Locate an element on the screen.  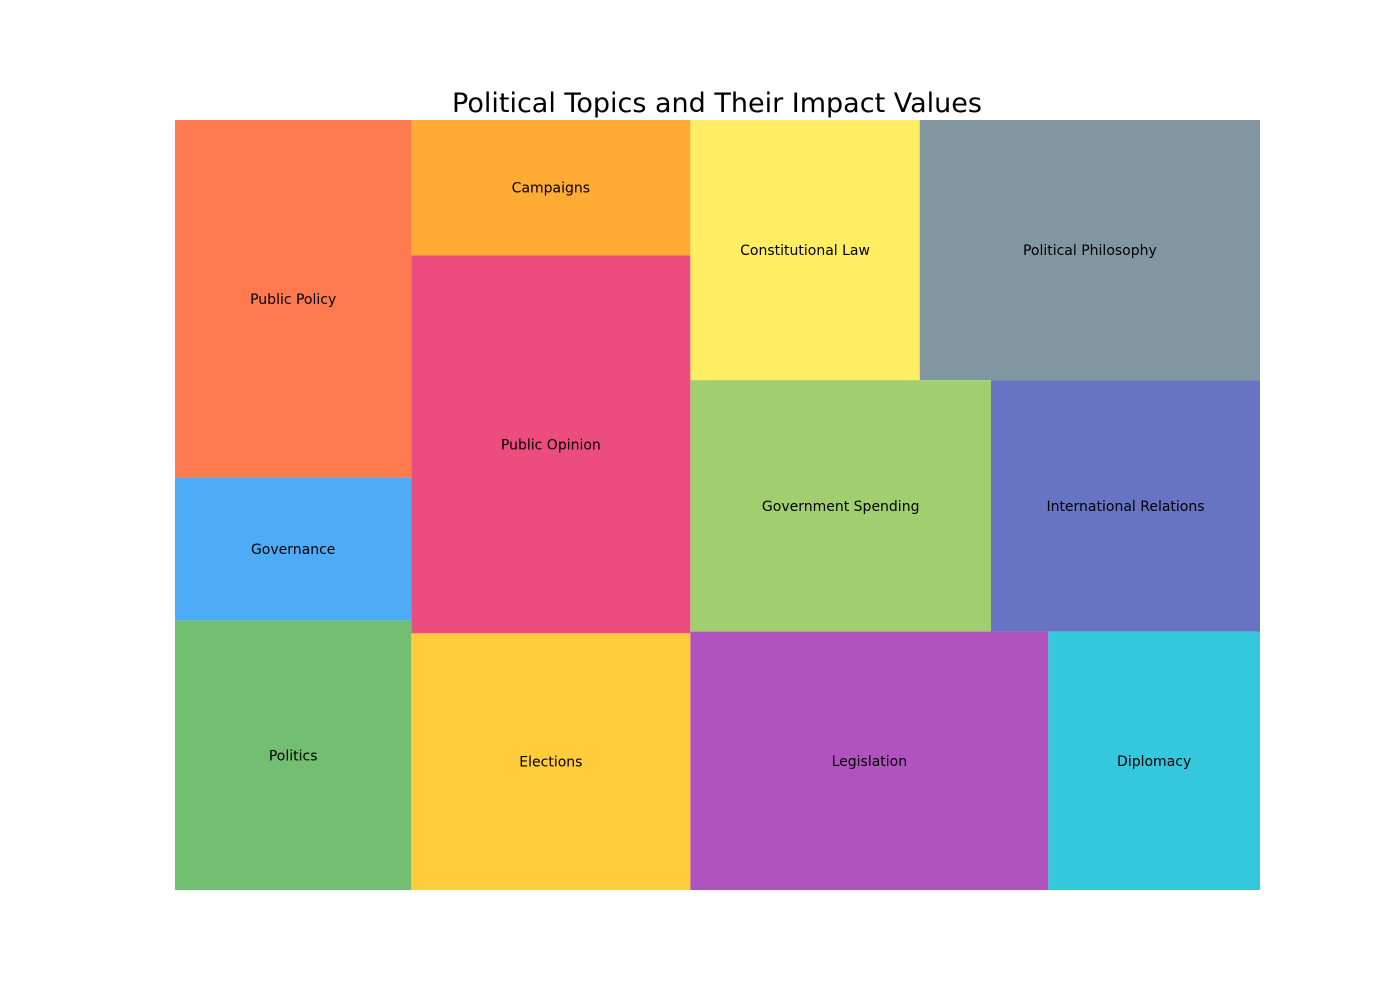
tile-label-politics: Politics is located at coordinates (293, 756).